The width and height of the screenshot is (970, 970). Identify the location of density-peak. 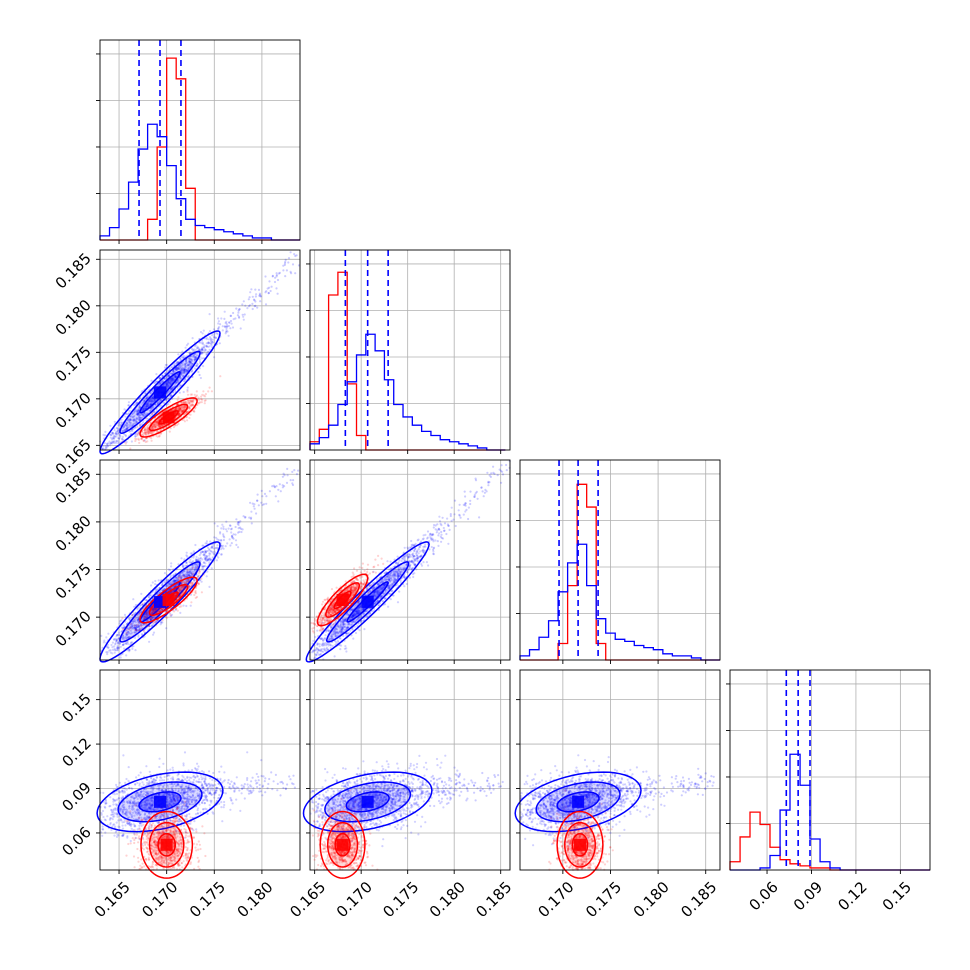
(168, 600).